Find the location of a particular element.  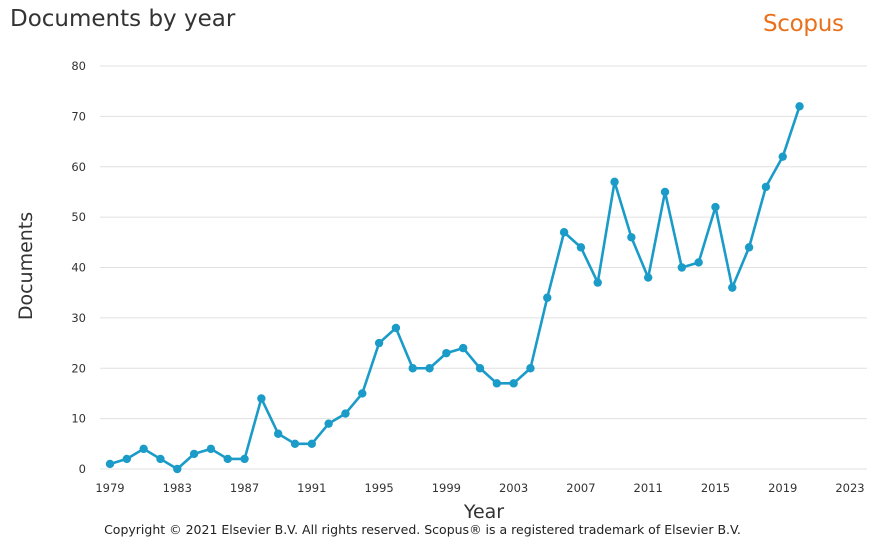

y-tick-label: 50 is located at coordinates (78, 217).